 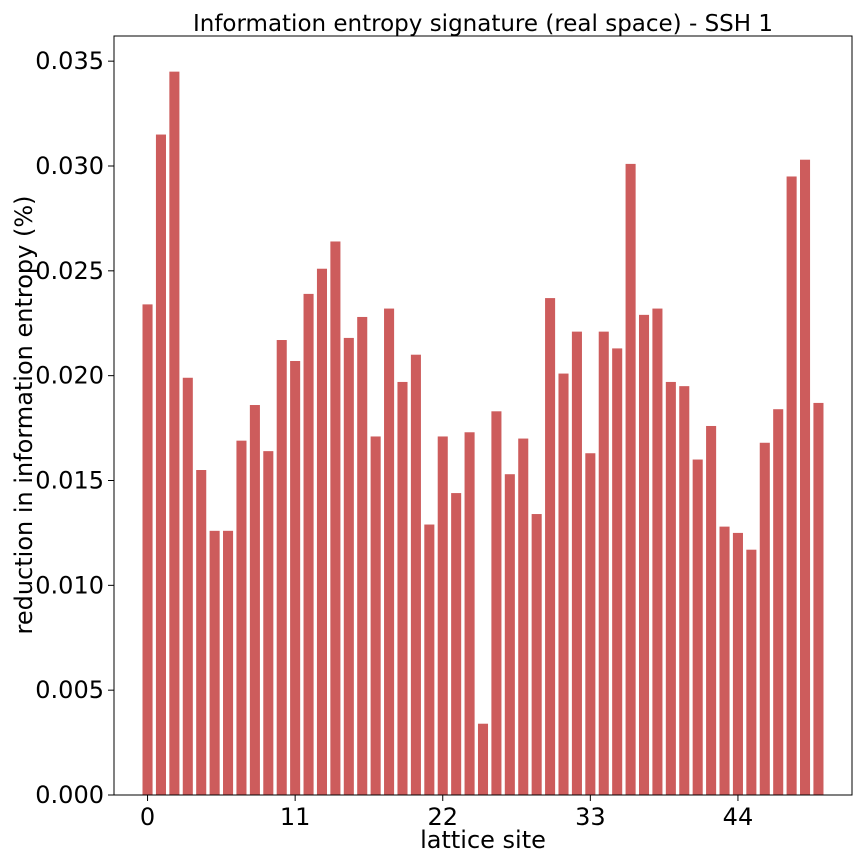 I want to click on x-axis-ticks: 0 11 22 33 44, so click(x=446, y=813).